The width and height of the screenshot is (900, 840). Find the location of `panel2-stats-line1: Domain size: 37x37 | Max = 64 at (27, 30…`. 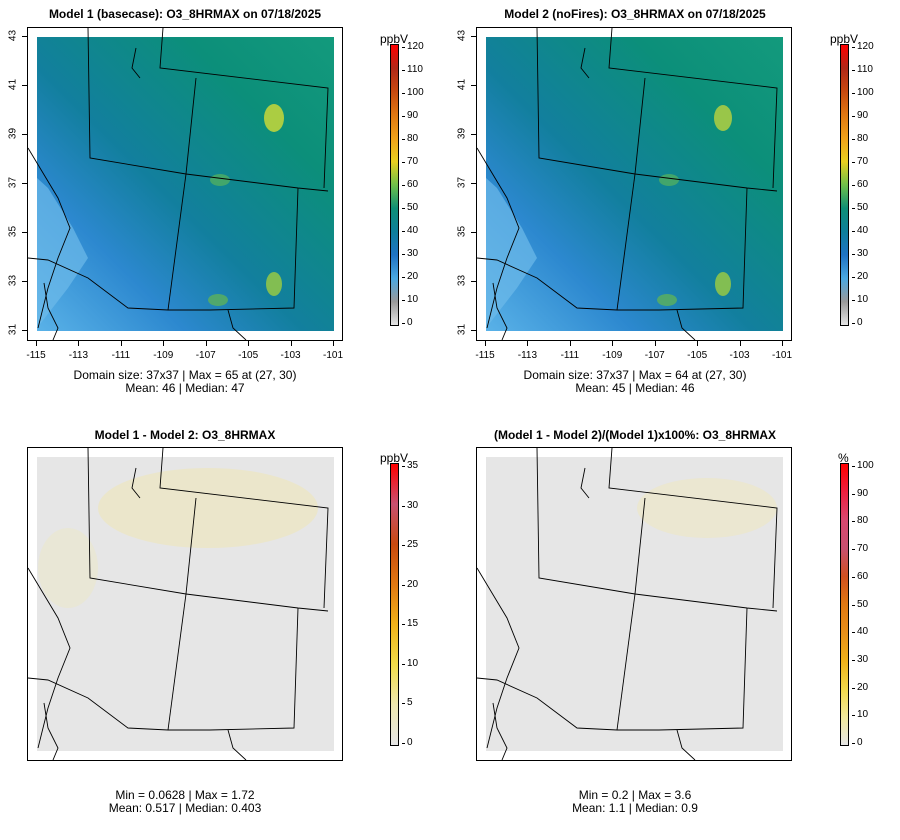

panel2-stats-line1: Domain size: 37x37 | Max = 64 at (27, 30… is located at coordinates (635, 375).